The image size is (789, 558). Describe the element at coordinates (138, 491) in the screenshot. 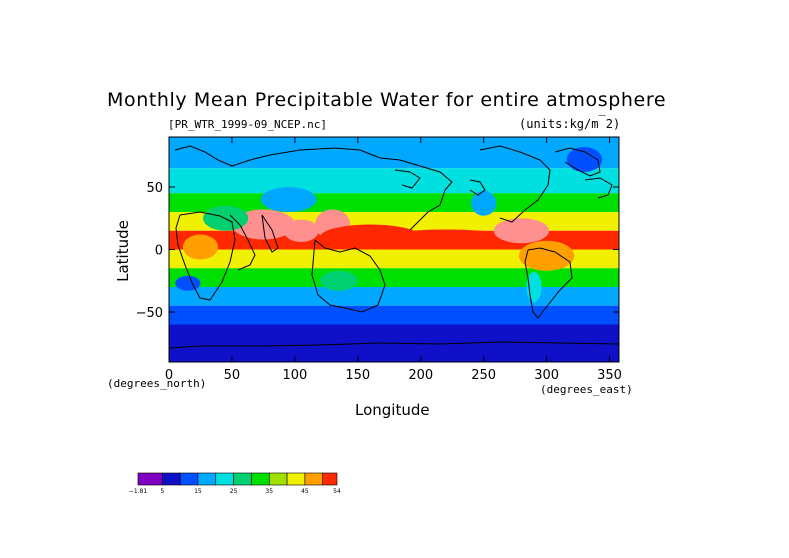

I see `colorbar-label: −1.81` at that location.